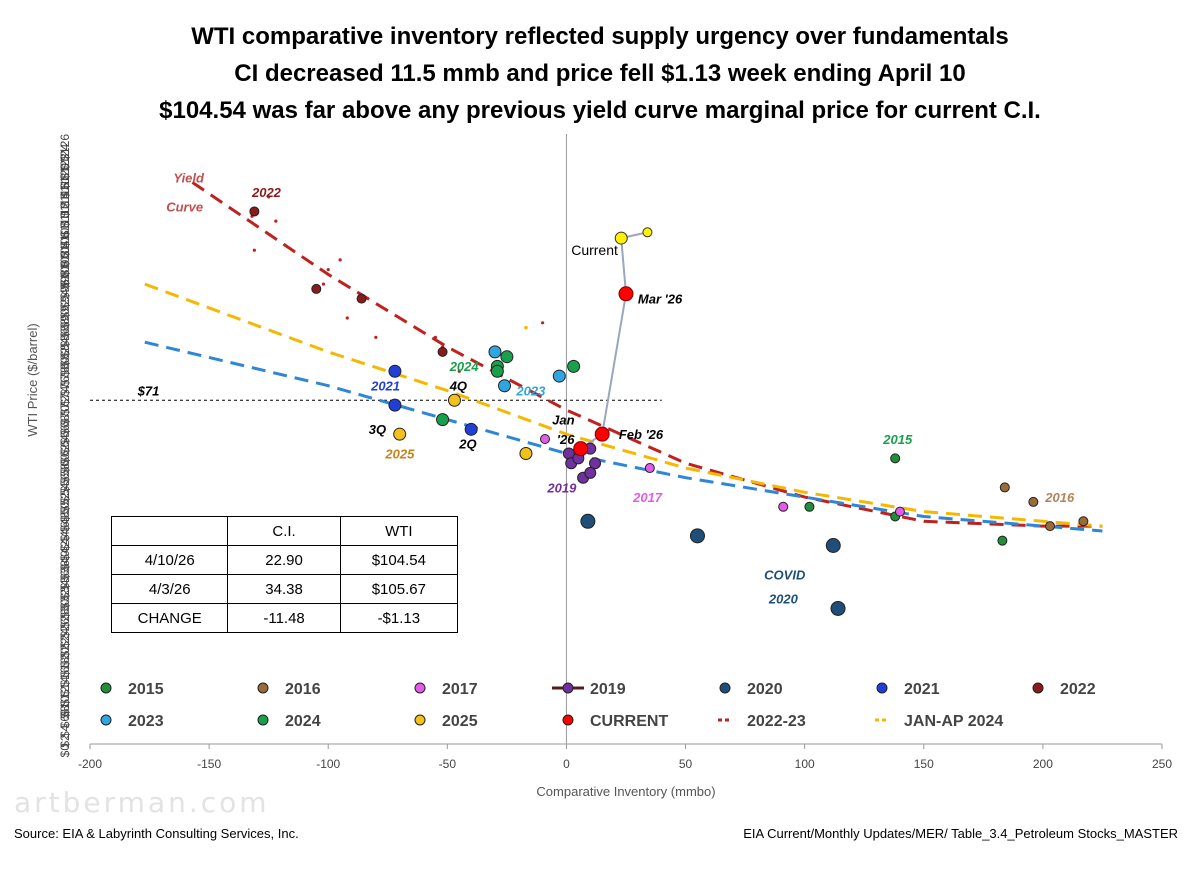 This screenshot has height=870, width=1200. Describe the element at coordinates (65, 214) in the screenshot. I see `y-tick-label: $112` at that location.